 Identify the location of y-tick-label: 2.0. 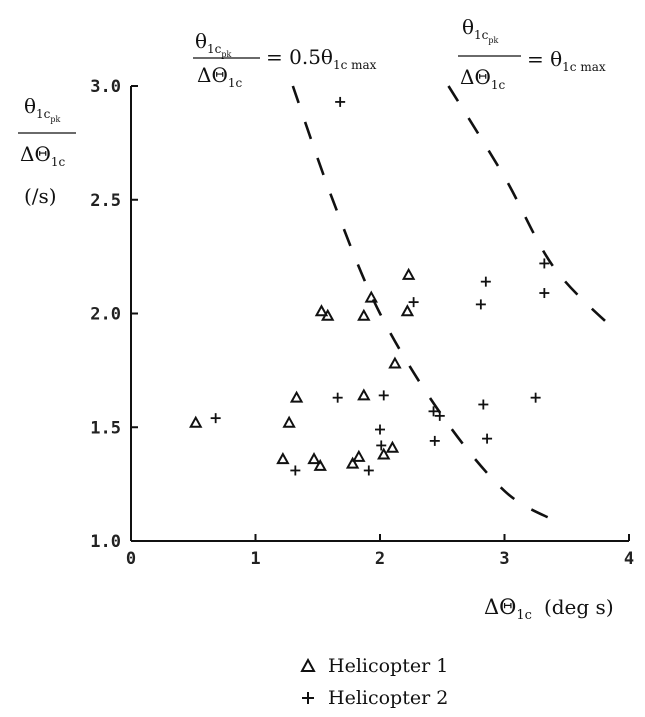
(105, 315).